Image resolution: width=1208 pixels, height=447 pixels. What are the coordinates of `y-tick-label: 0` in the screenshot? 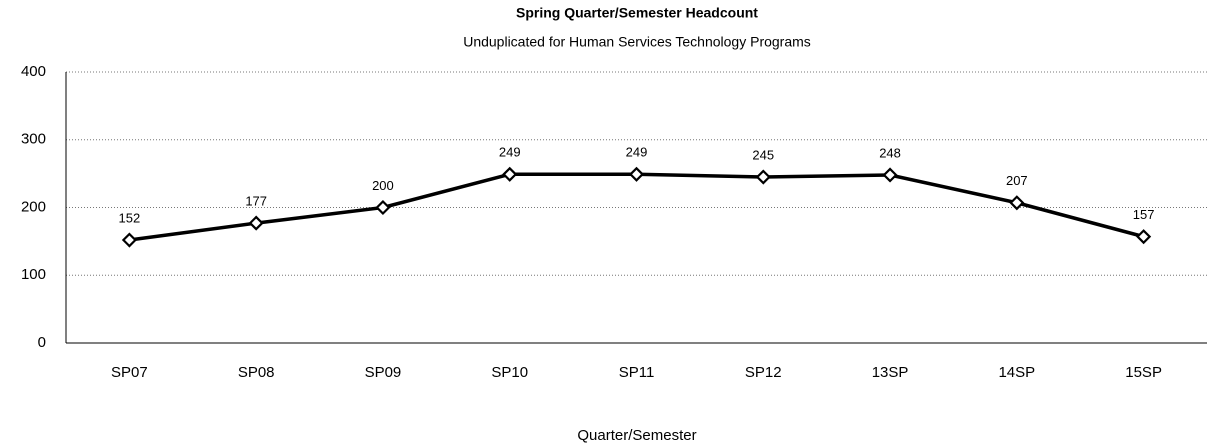 It's located at (42, 342).